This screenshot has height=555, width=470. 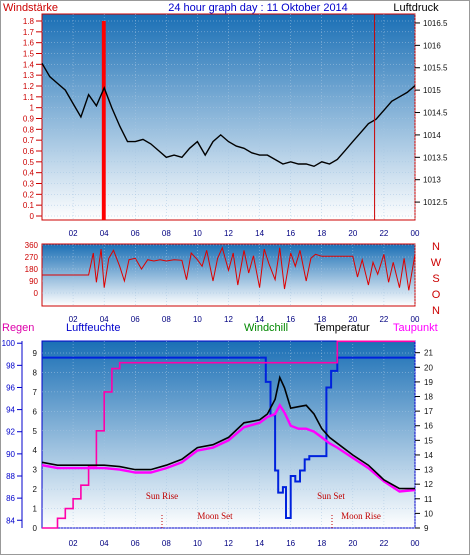 What do you see at coordinates (228, 447) in the screenshot?
I see `dewpoint-series-line` at bounding box center [228, 447].